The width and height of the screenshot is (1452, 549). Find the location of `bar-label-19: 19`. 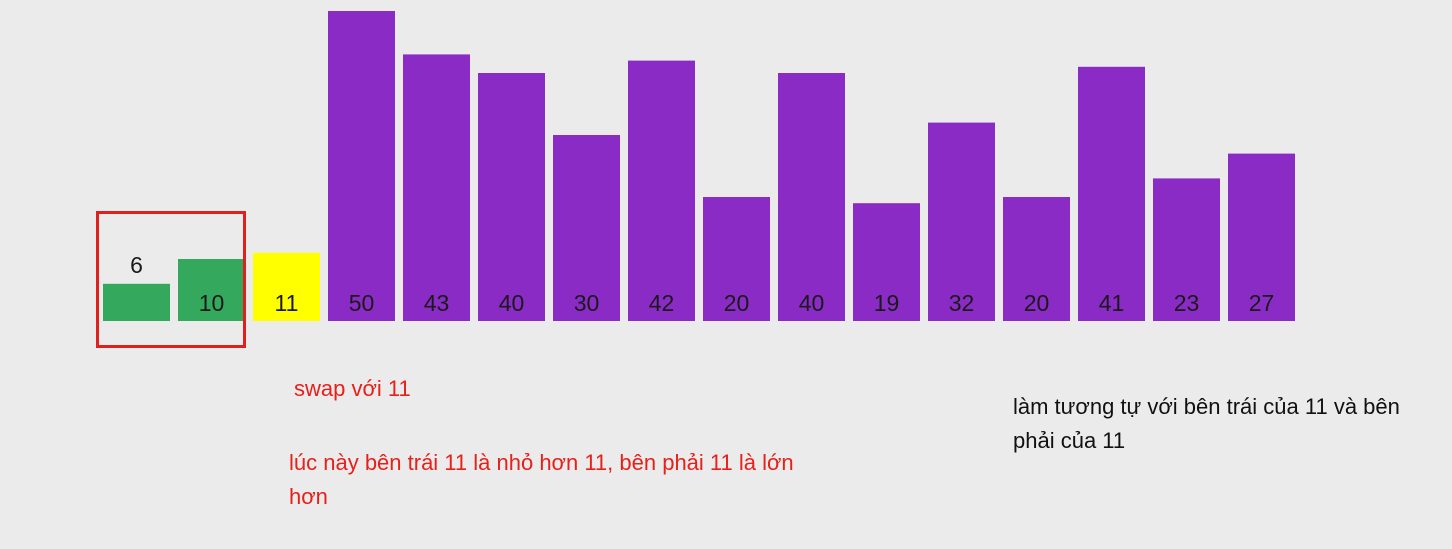

bar-label-19: 19 is located at coordinates (887, 303).